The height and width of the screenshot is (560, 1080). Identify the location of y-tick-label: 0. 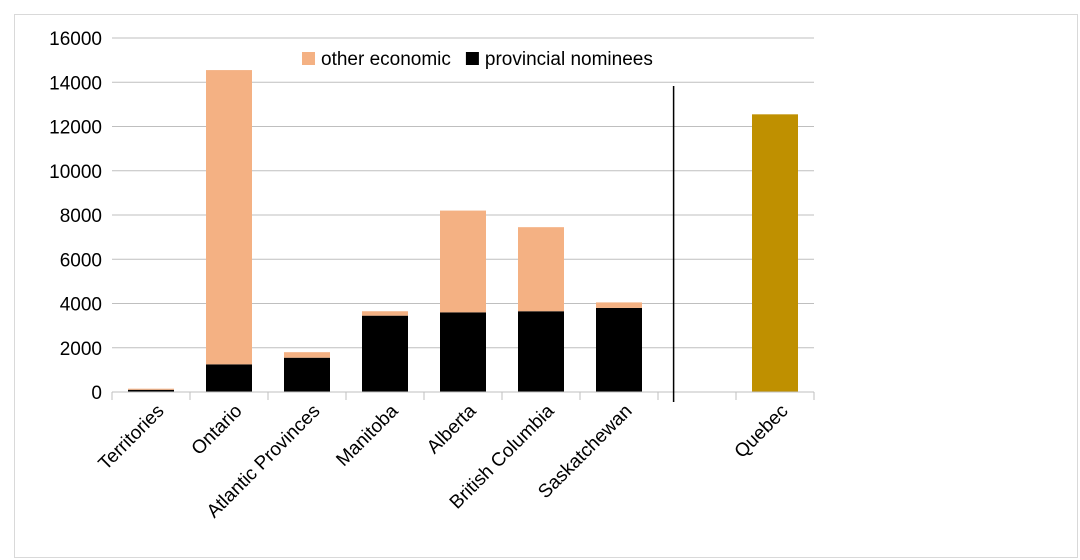
(96, 393).